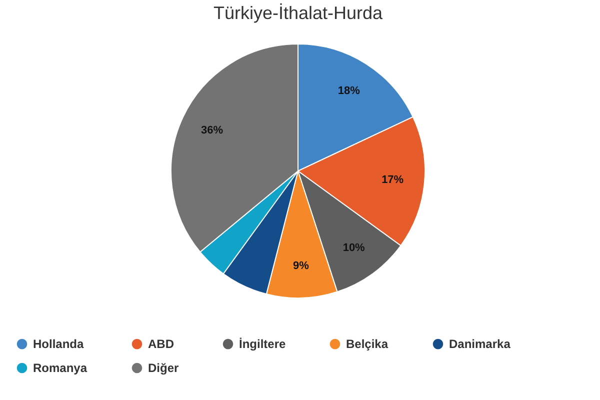 This screenshot has height=400, width=600. What do you see at coordinates (58, 344) in the screenshot?
I see `legend-label: Hollanda` at bounding box center [58, 344].